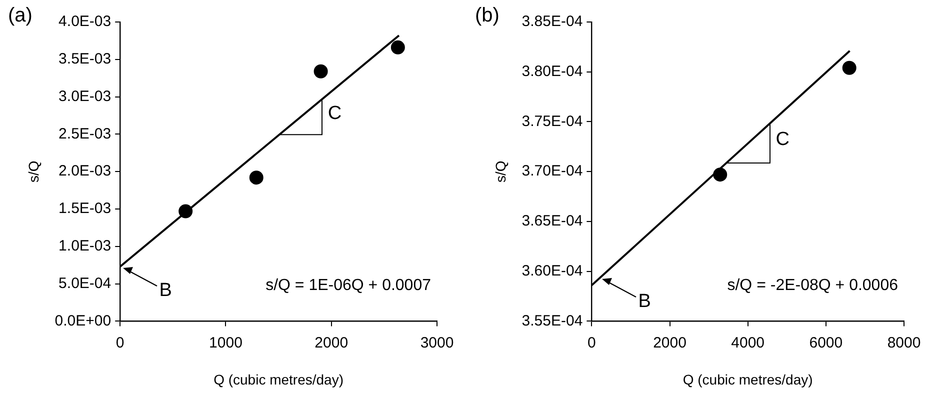  What do you see at coordinates (85, 209) in the screenshot?
I see `y-tick-label: 1.5E-03` at bounding box center [85, 209].